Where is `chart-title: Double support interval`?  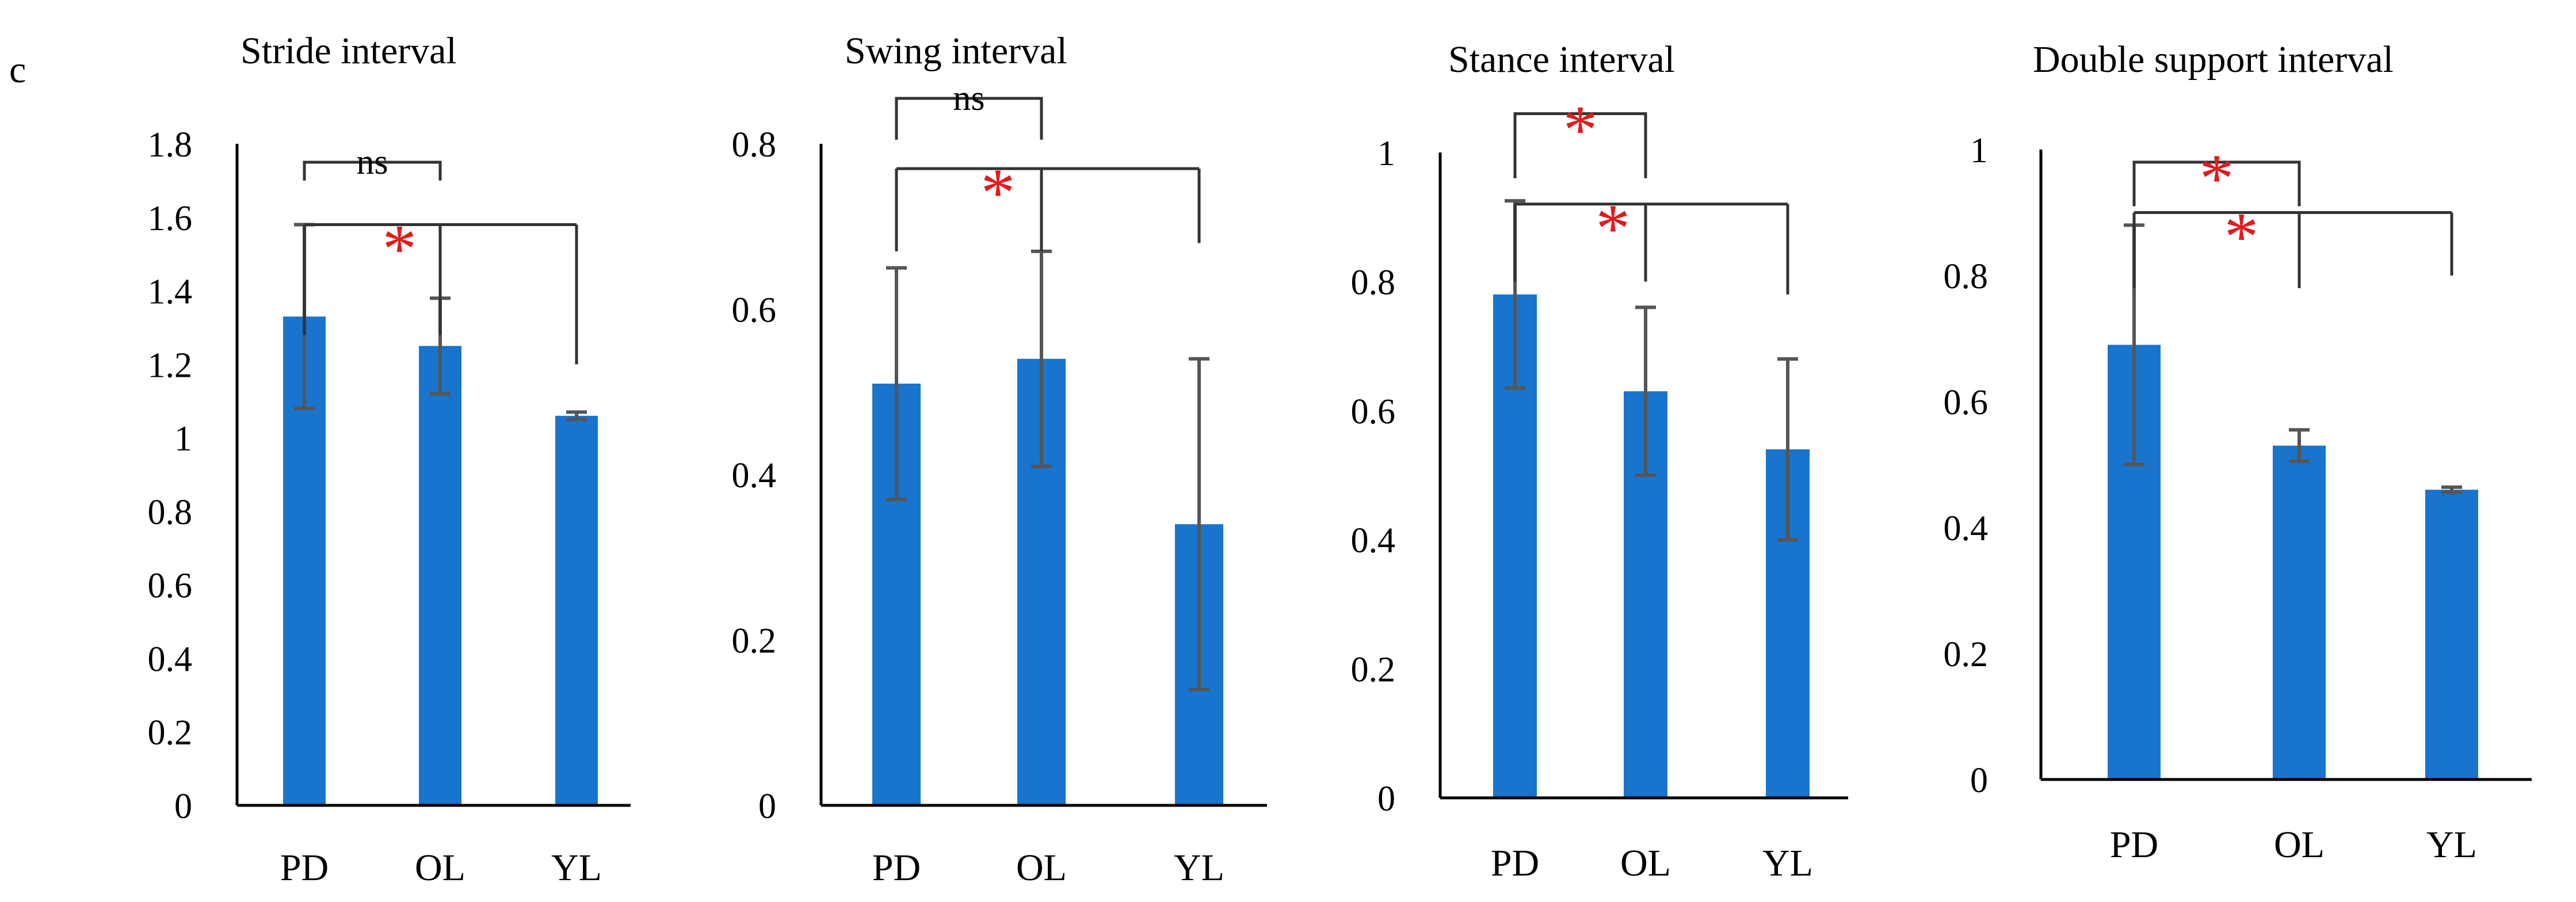 chart-title: Double support interval is located at coordinates (2213, 60).